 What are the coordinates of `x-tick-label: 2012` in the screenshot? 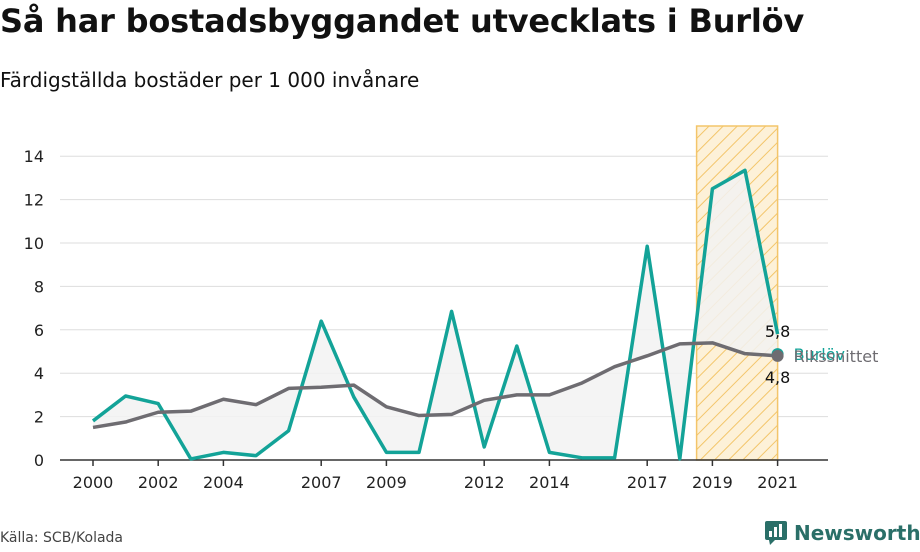 It's located at (484, 482).